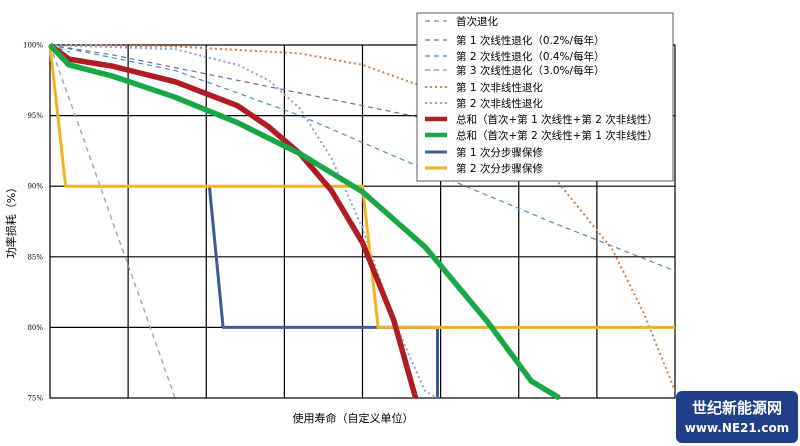 The width and height of the screenshot is (800, 446). What do you see at coordinates (737, 428) in the screenshot?
I see `watermark-line2: www.NE21.com` at bounding box center [737, 428].